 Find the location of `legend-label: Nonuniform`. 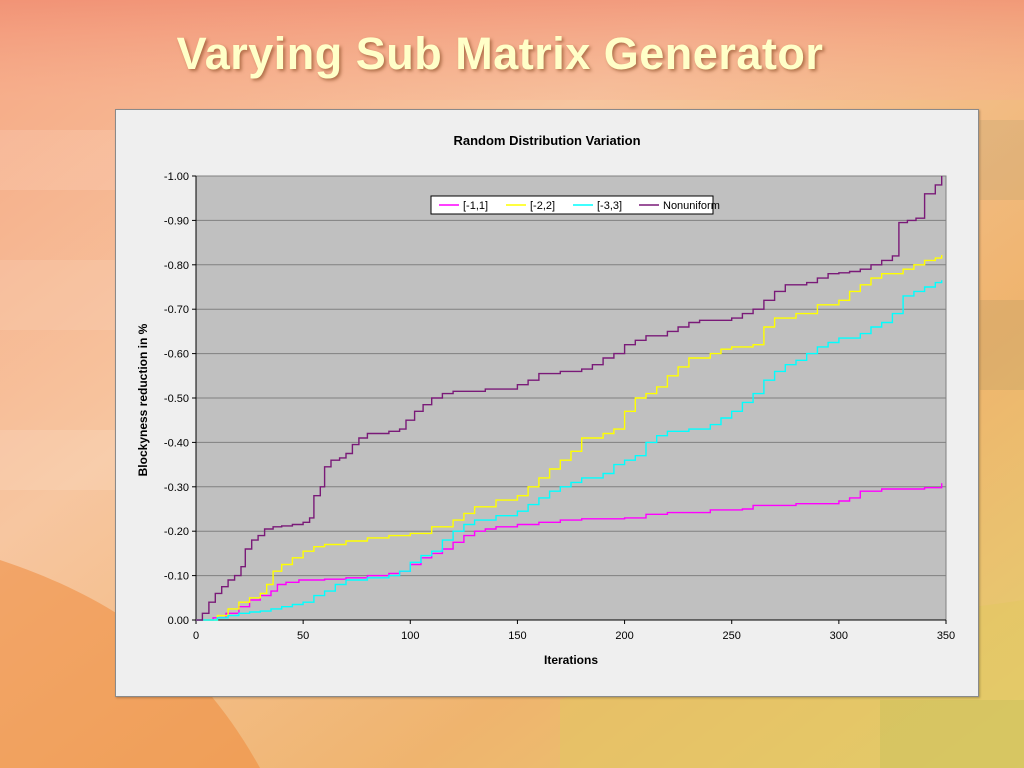

legend-label: Nonuniform is located at coordinates (691, 206).